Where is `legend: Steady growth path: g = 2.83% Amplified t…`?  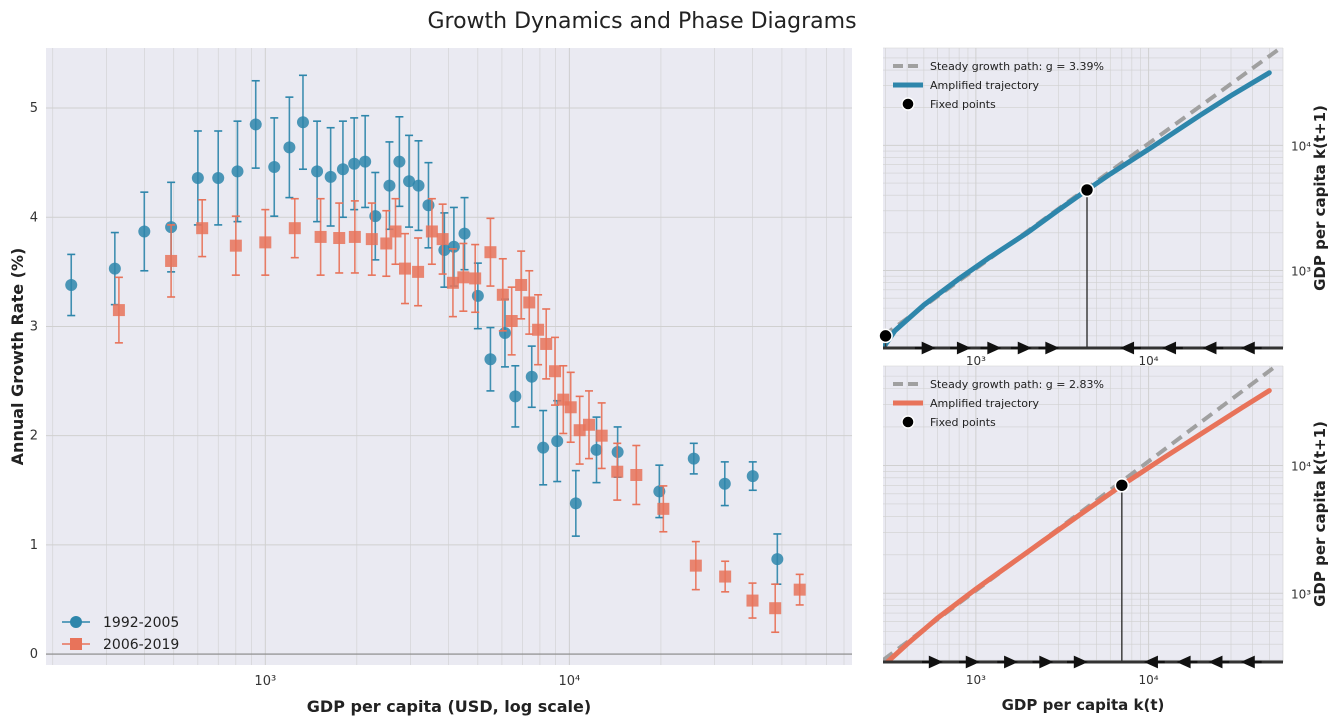
legend: Steady growth path: g = 2.83% Amplified t… is located at coordinates (998, 403).